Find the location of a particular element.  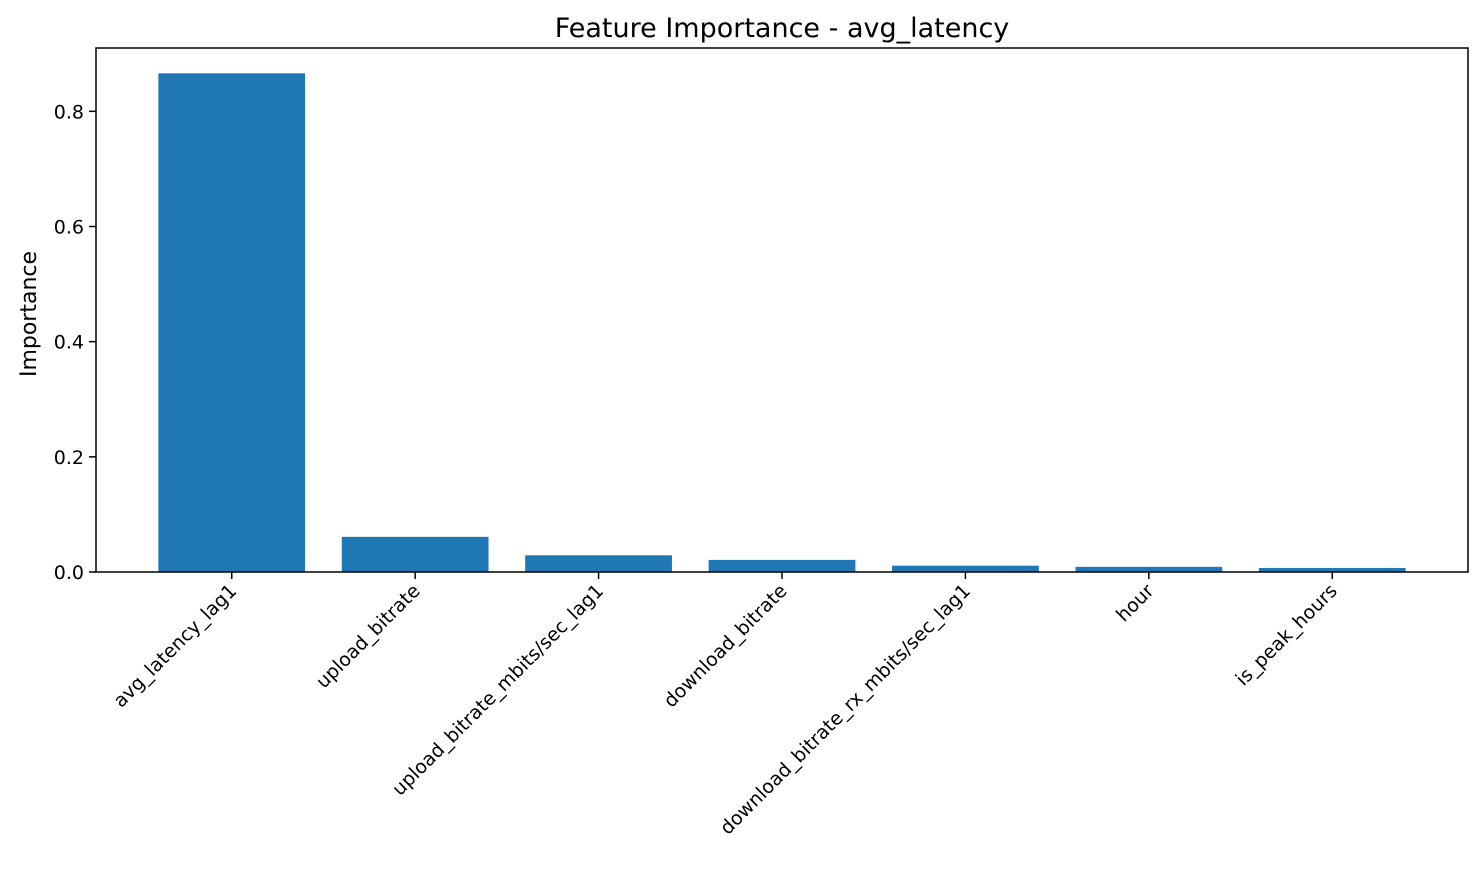

y-tick-label: 0.4 is located at coordinates (69, 343).